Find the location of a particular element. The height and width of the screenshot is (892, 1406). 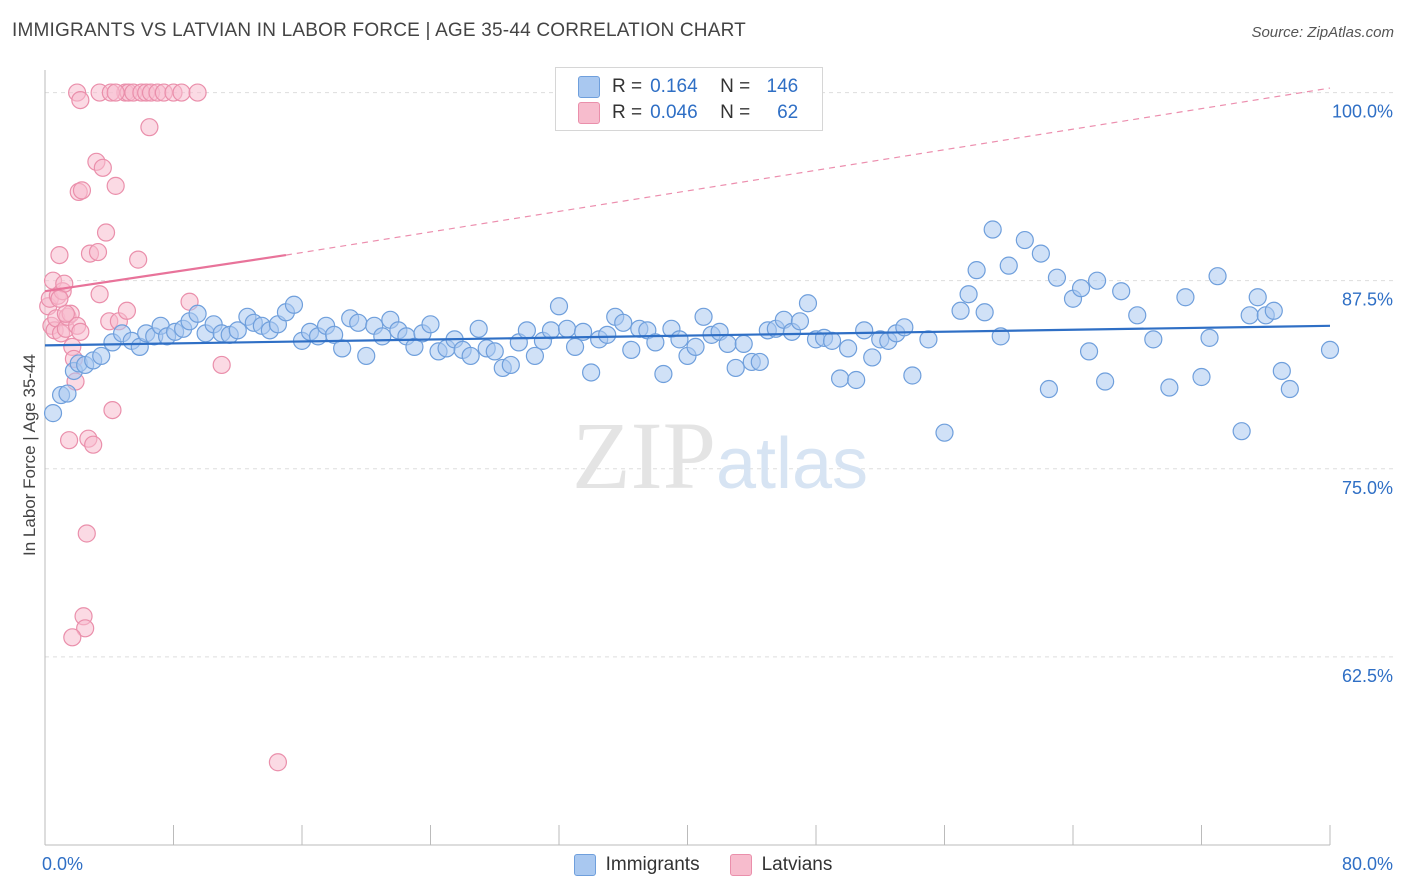

latvians-points is located at coordinates (163, 427).